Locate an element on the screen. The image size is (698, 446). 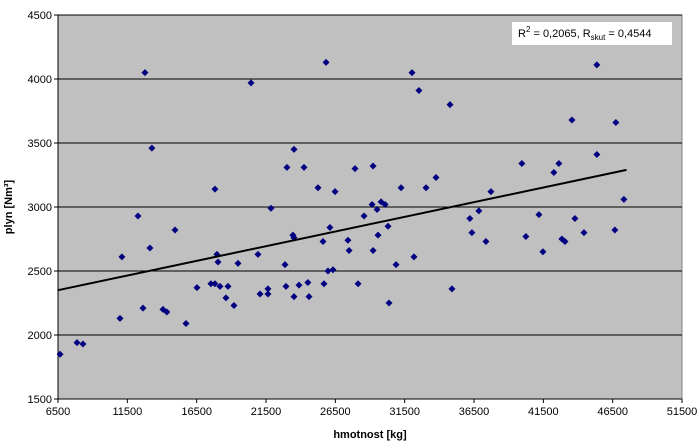
y-tick-label: 4500 is located at coordinates (40, 16).